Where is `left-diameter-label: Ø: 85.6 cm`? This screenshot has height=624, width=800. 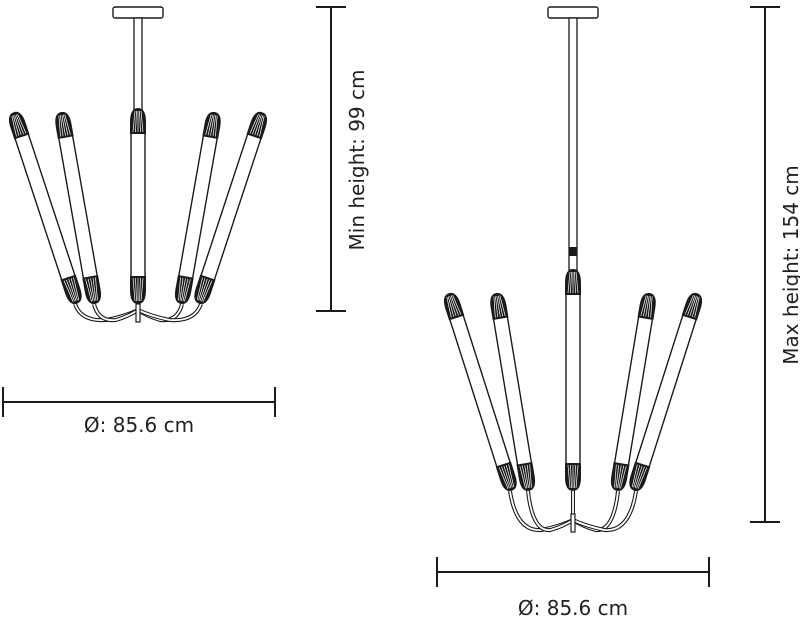 left-diameter-label: Ø: 85.6 cm is located at coordinates (139, 425).